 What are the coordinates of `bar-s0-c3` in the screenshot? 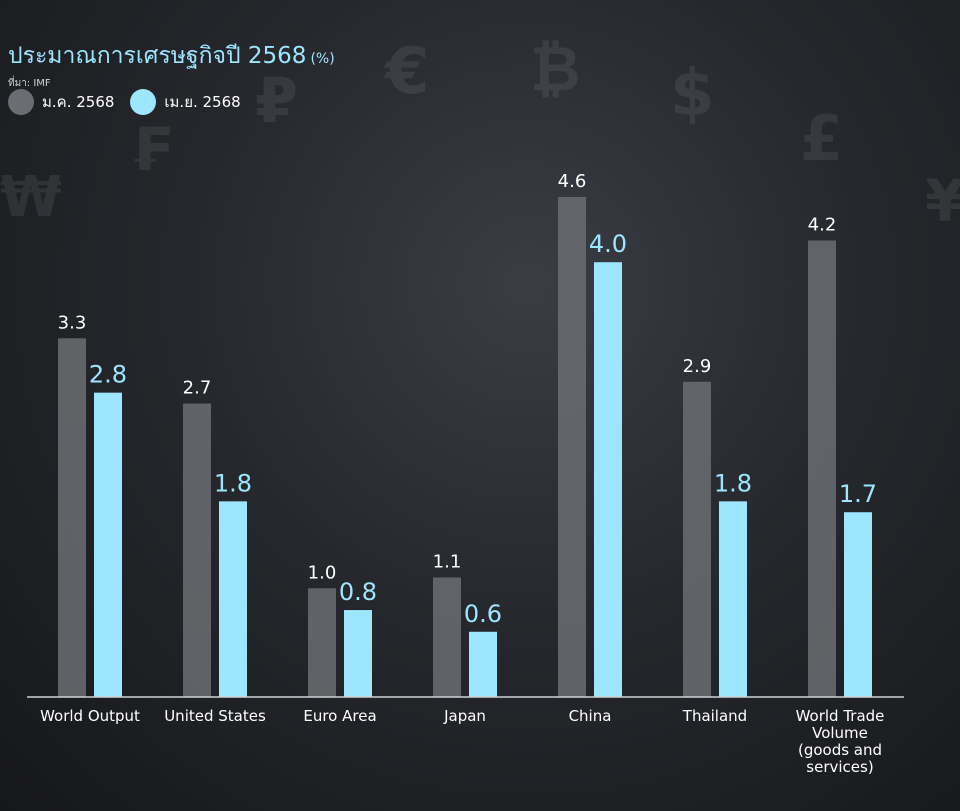 It's located at (447, 637).